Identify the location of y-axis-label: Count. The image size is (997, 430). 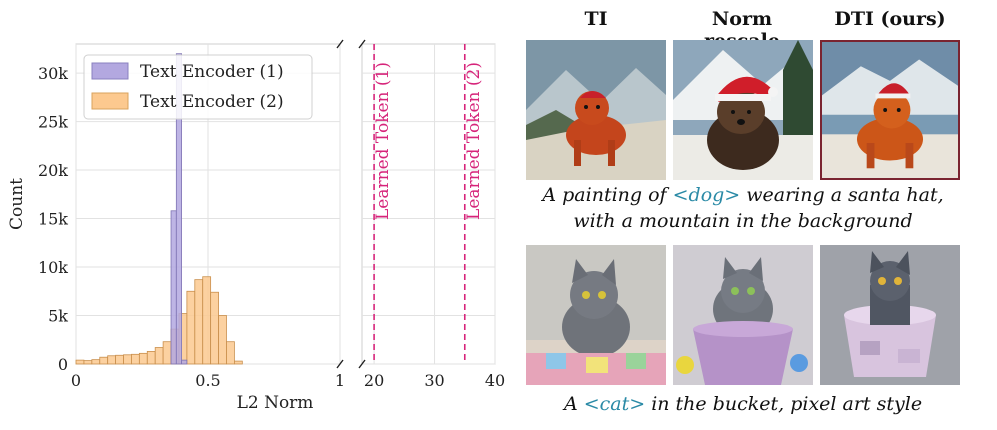
(17, 204).